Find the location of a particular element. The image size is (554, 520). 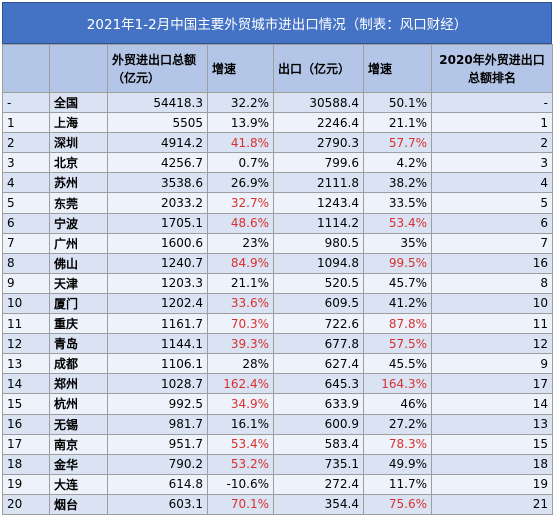

table-row: 10 厦门 1202.4 33.6% 609.5 41.2% 10 is located at coordinates (277, 303).